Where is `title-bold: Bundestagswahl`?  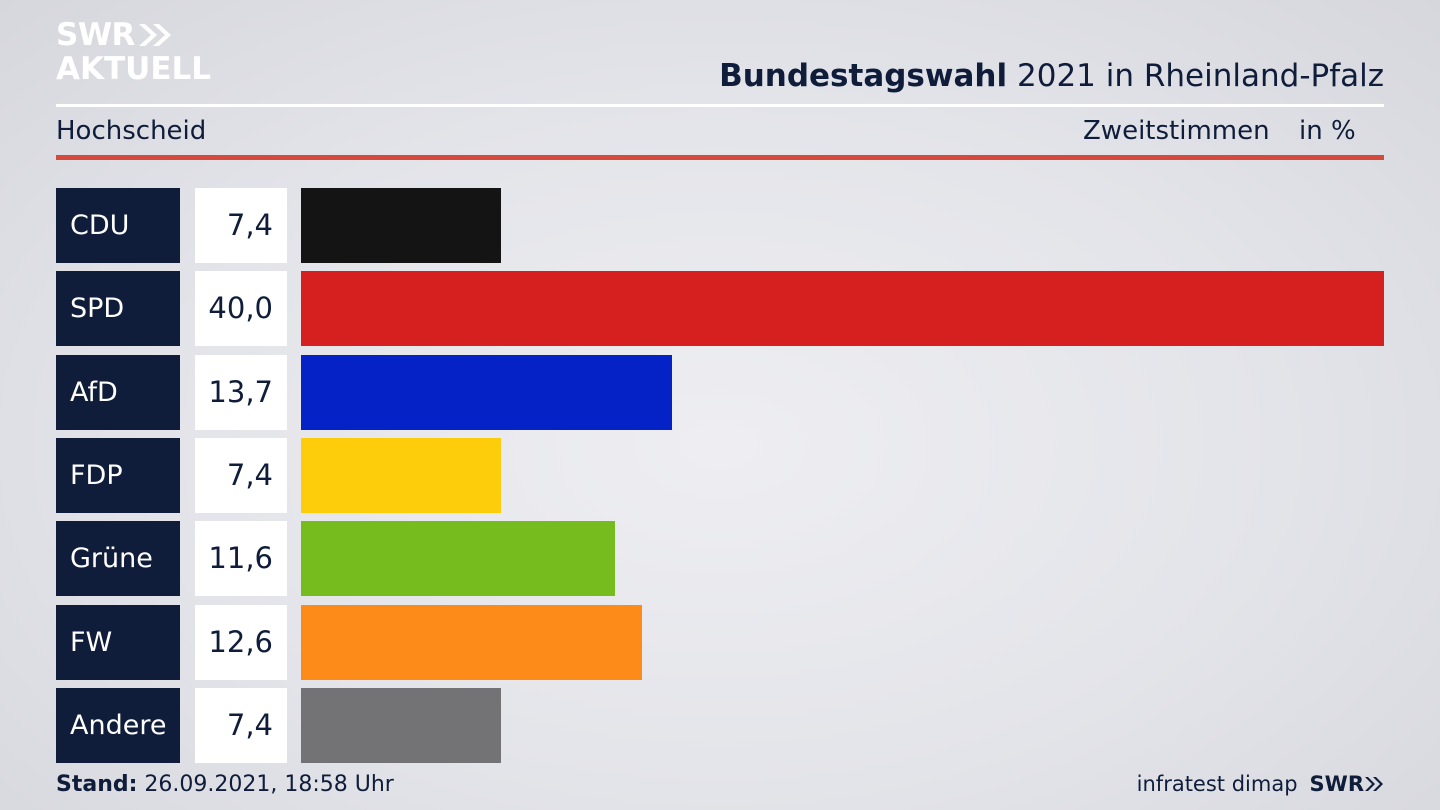
title-bold: Bundestagswahl is located at coordinates (863, 76).